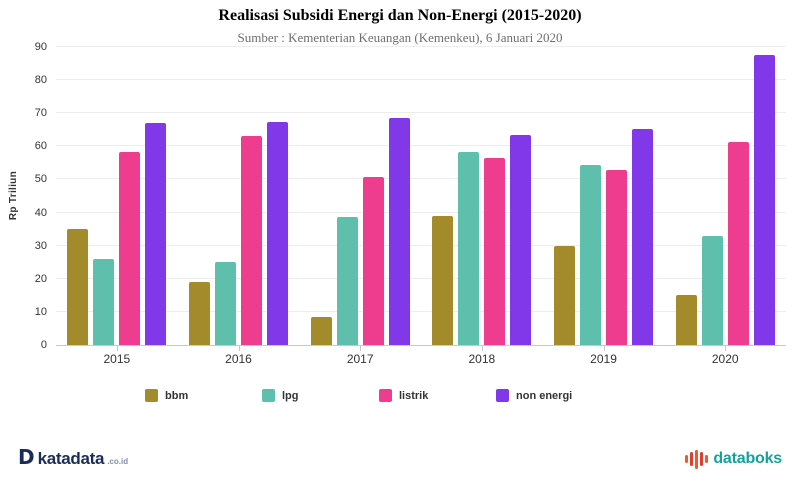 The image size is (800, 504). What do you see at coordinates (686, 320) in the screenshot?
I see `bar-bbm-2020` at bounding box center [686, 320].